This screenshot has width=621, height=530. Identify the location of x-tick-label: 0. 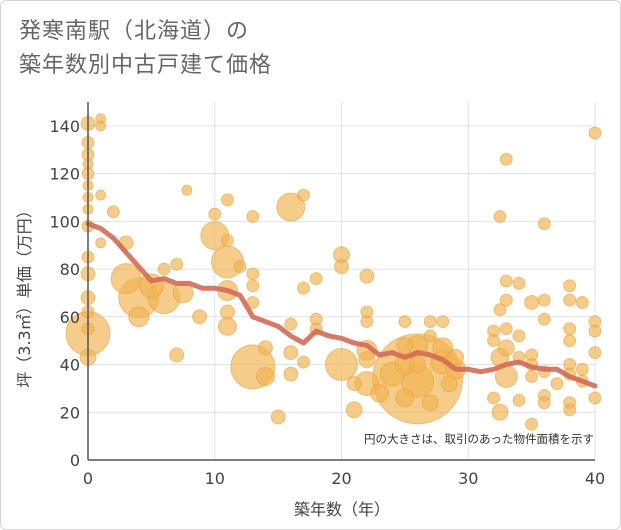
(88, 478).